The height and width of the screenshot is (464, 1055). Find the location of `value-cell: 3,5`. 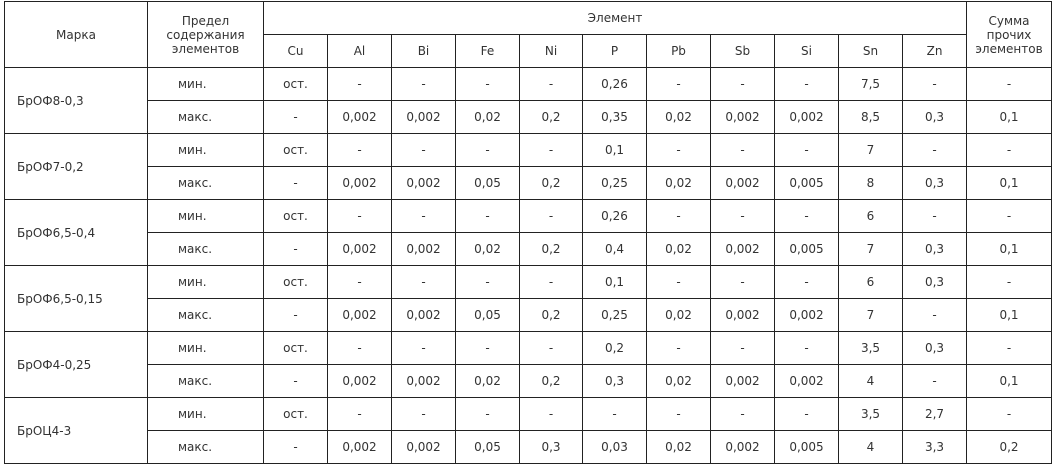

value-cell: 3,5 is located at coordinates (870, 414).